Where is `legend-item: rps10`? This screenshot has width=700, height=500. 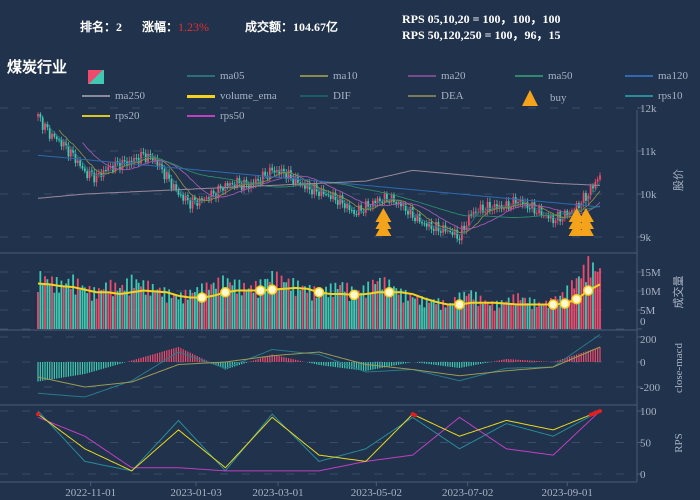
legend-item: rps10 is located at coordinates (653, 96).